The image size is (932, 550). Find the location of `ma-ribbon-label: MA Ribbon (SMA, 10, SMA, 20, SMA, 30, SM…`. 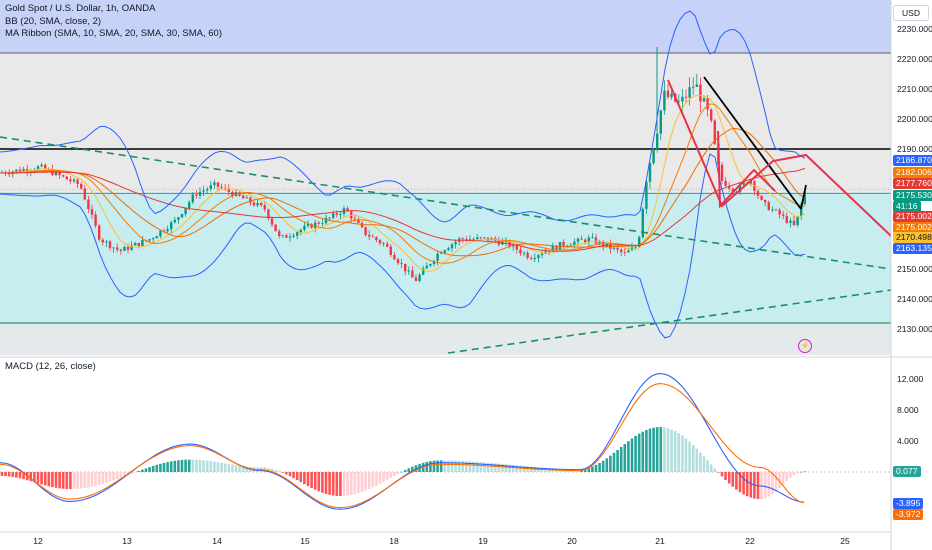

ma-ribbon-label: MA Ribbon (SMA, 10, SMA, 20, SMA, 30, SM… is located at coordinates (114, 33).